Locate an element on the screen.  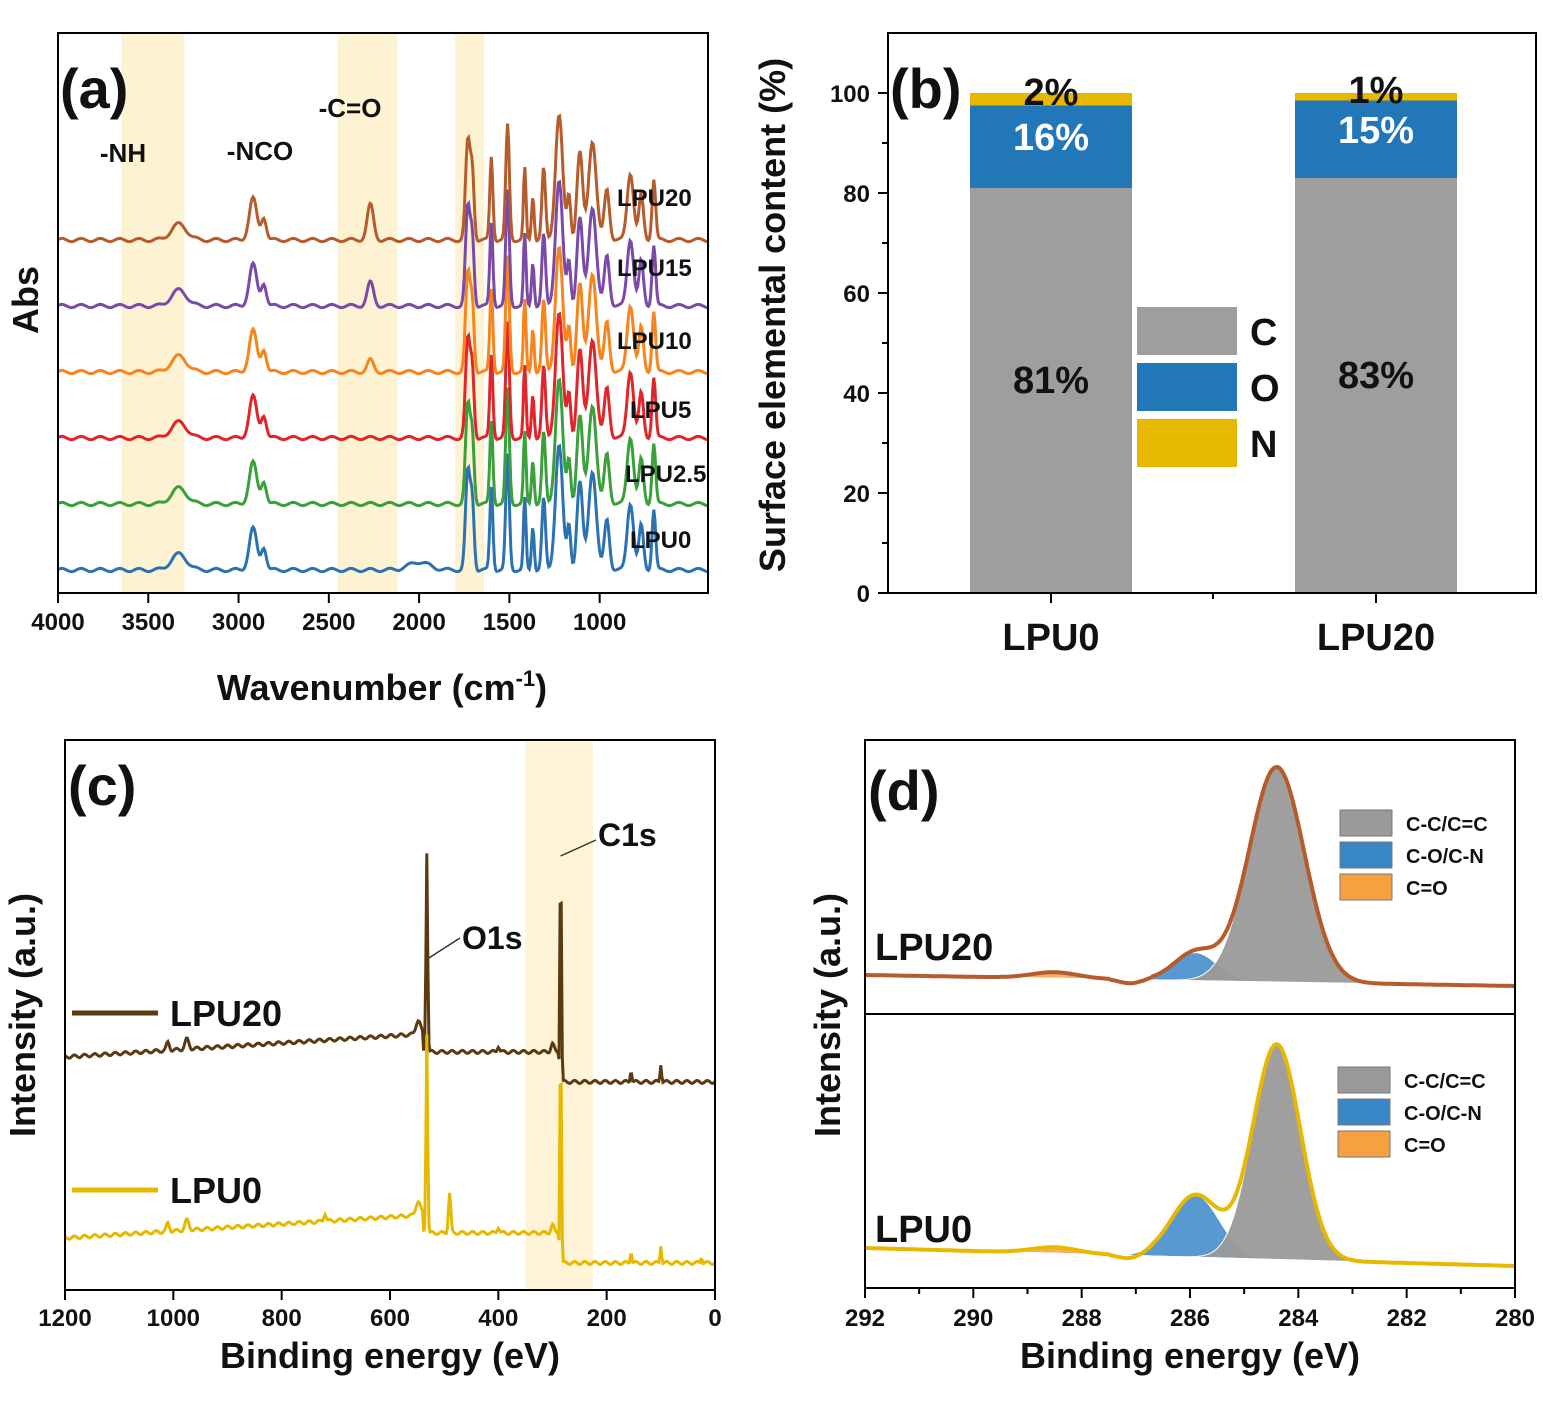
sample-label: LPU0 is located at coordinates (923, 1230).